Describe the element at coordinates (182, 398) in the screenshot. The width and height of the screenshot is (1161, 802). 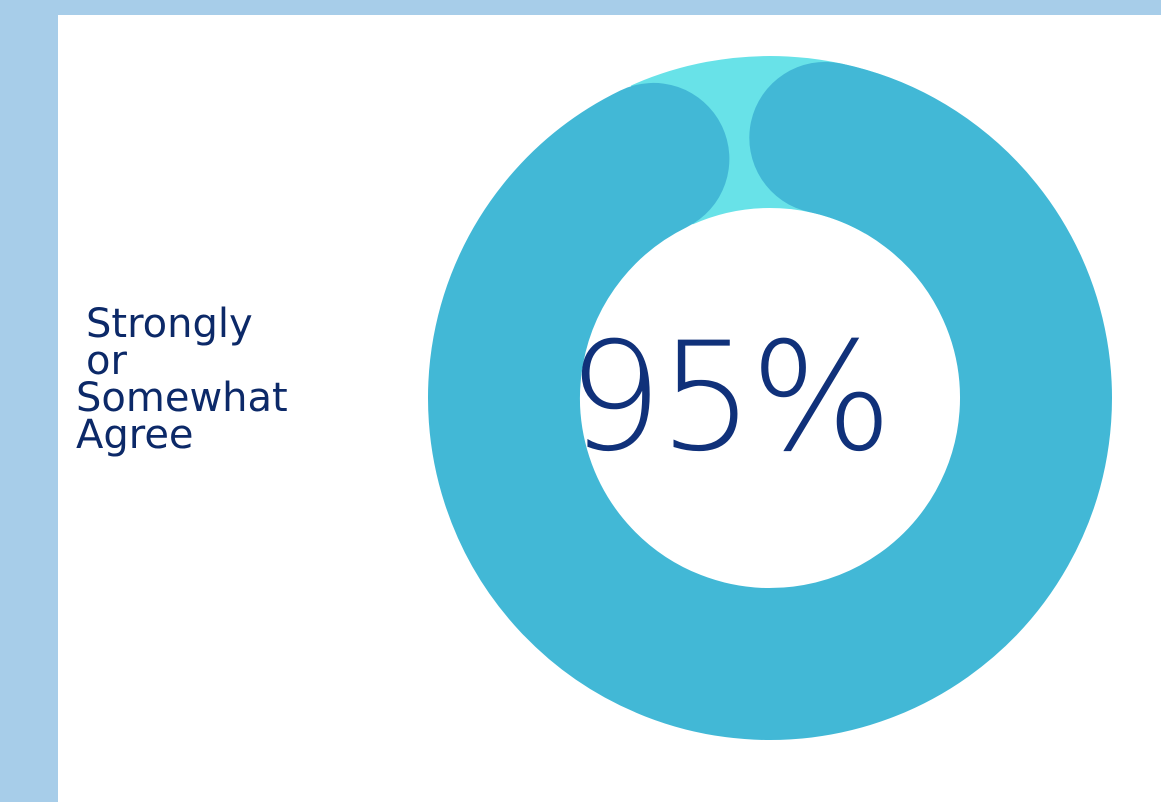
I see `series-label-line: Somewhat` at that location.